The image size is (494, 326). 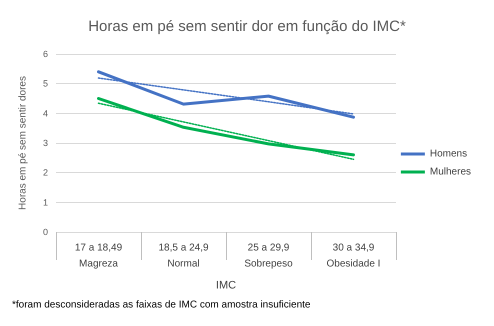 I want to click on y-tick-label: 2, so click(x=45, y=173).